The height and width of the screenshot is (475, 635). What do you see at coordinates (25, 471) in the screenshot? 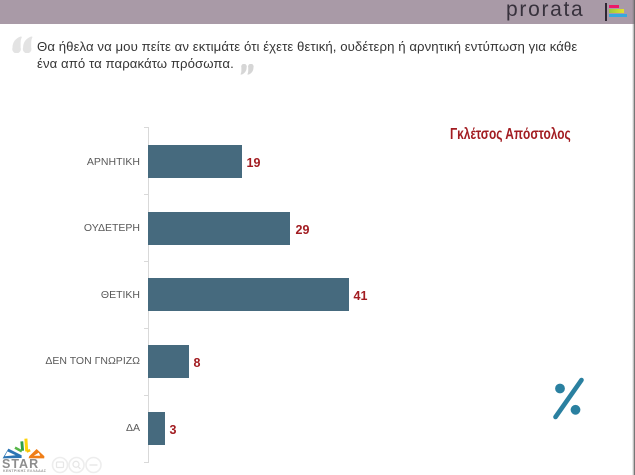
I see `svg-text: ΚΕΝΤΡΙΚΗΣ ΕΛΛΑΔΑΣ` at bounding box center [25, 471].